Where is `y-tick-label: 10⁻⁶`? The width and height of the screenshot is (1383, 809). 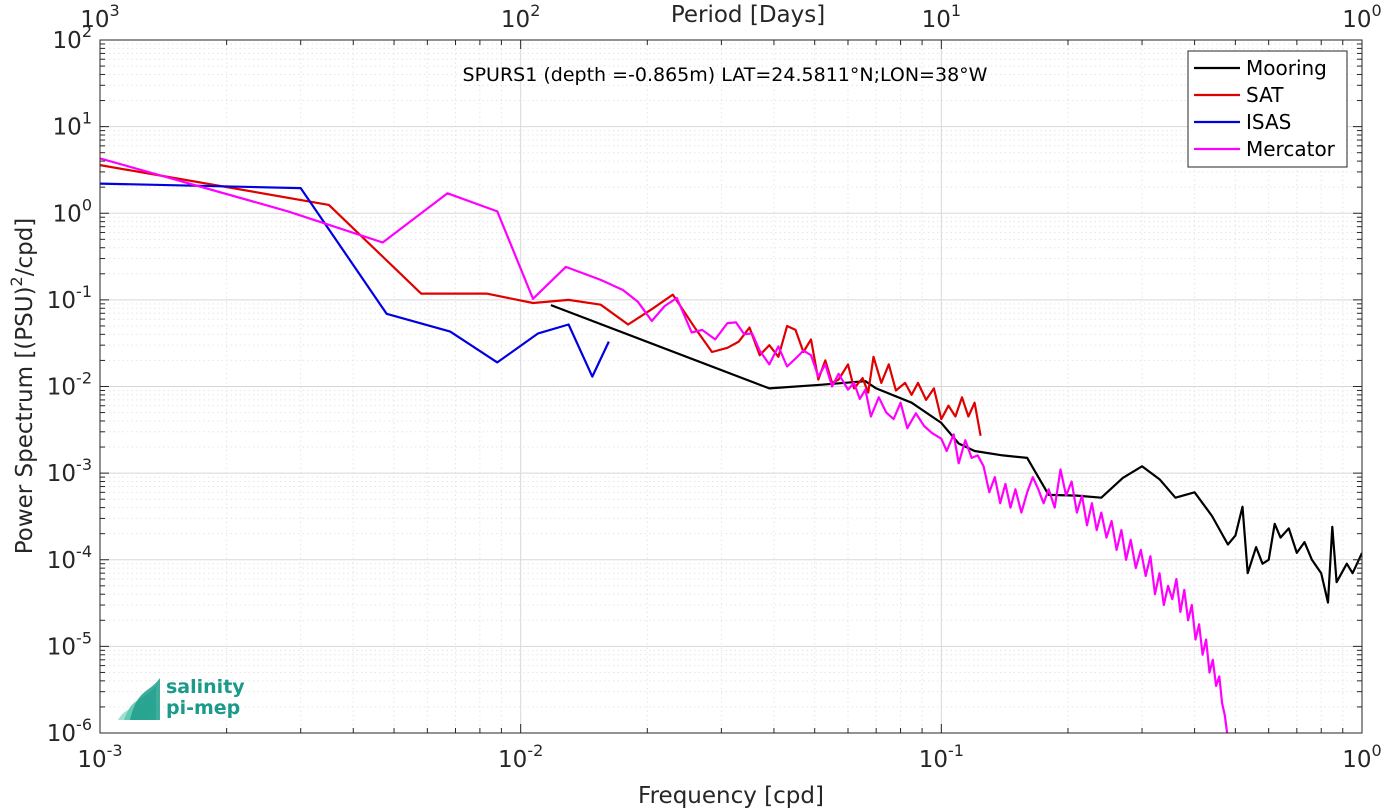
y-tick-label: 10⁻⁶ is located at coordinates (69, 731).